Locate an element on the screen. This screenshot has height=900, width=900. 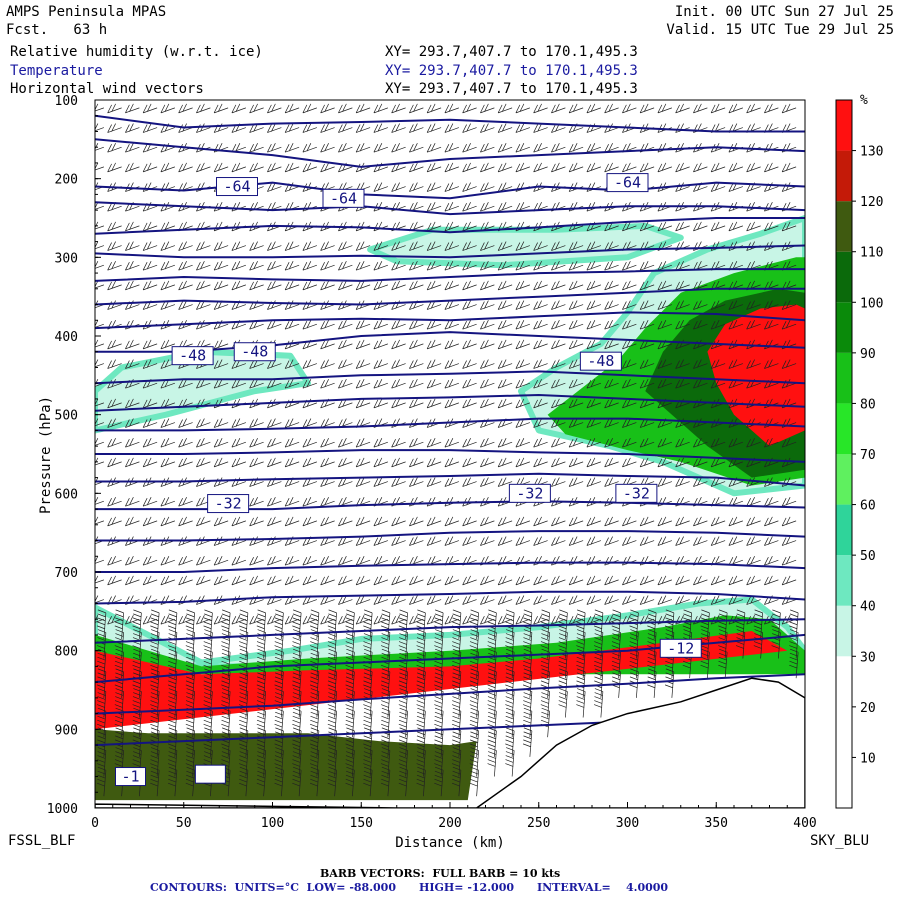
colorbar: 10 20 30 40 50 60 70 80 90 100 110 120 130% is located at coordinates (859, 451).